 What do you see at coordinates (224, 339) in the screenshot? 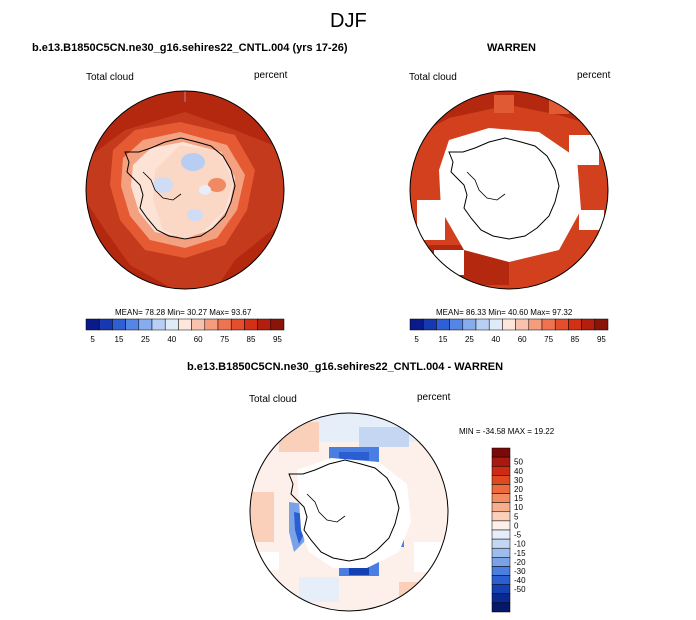
I see `left-colorbar-tick-label: 75` at bounding box center [224, 339].